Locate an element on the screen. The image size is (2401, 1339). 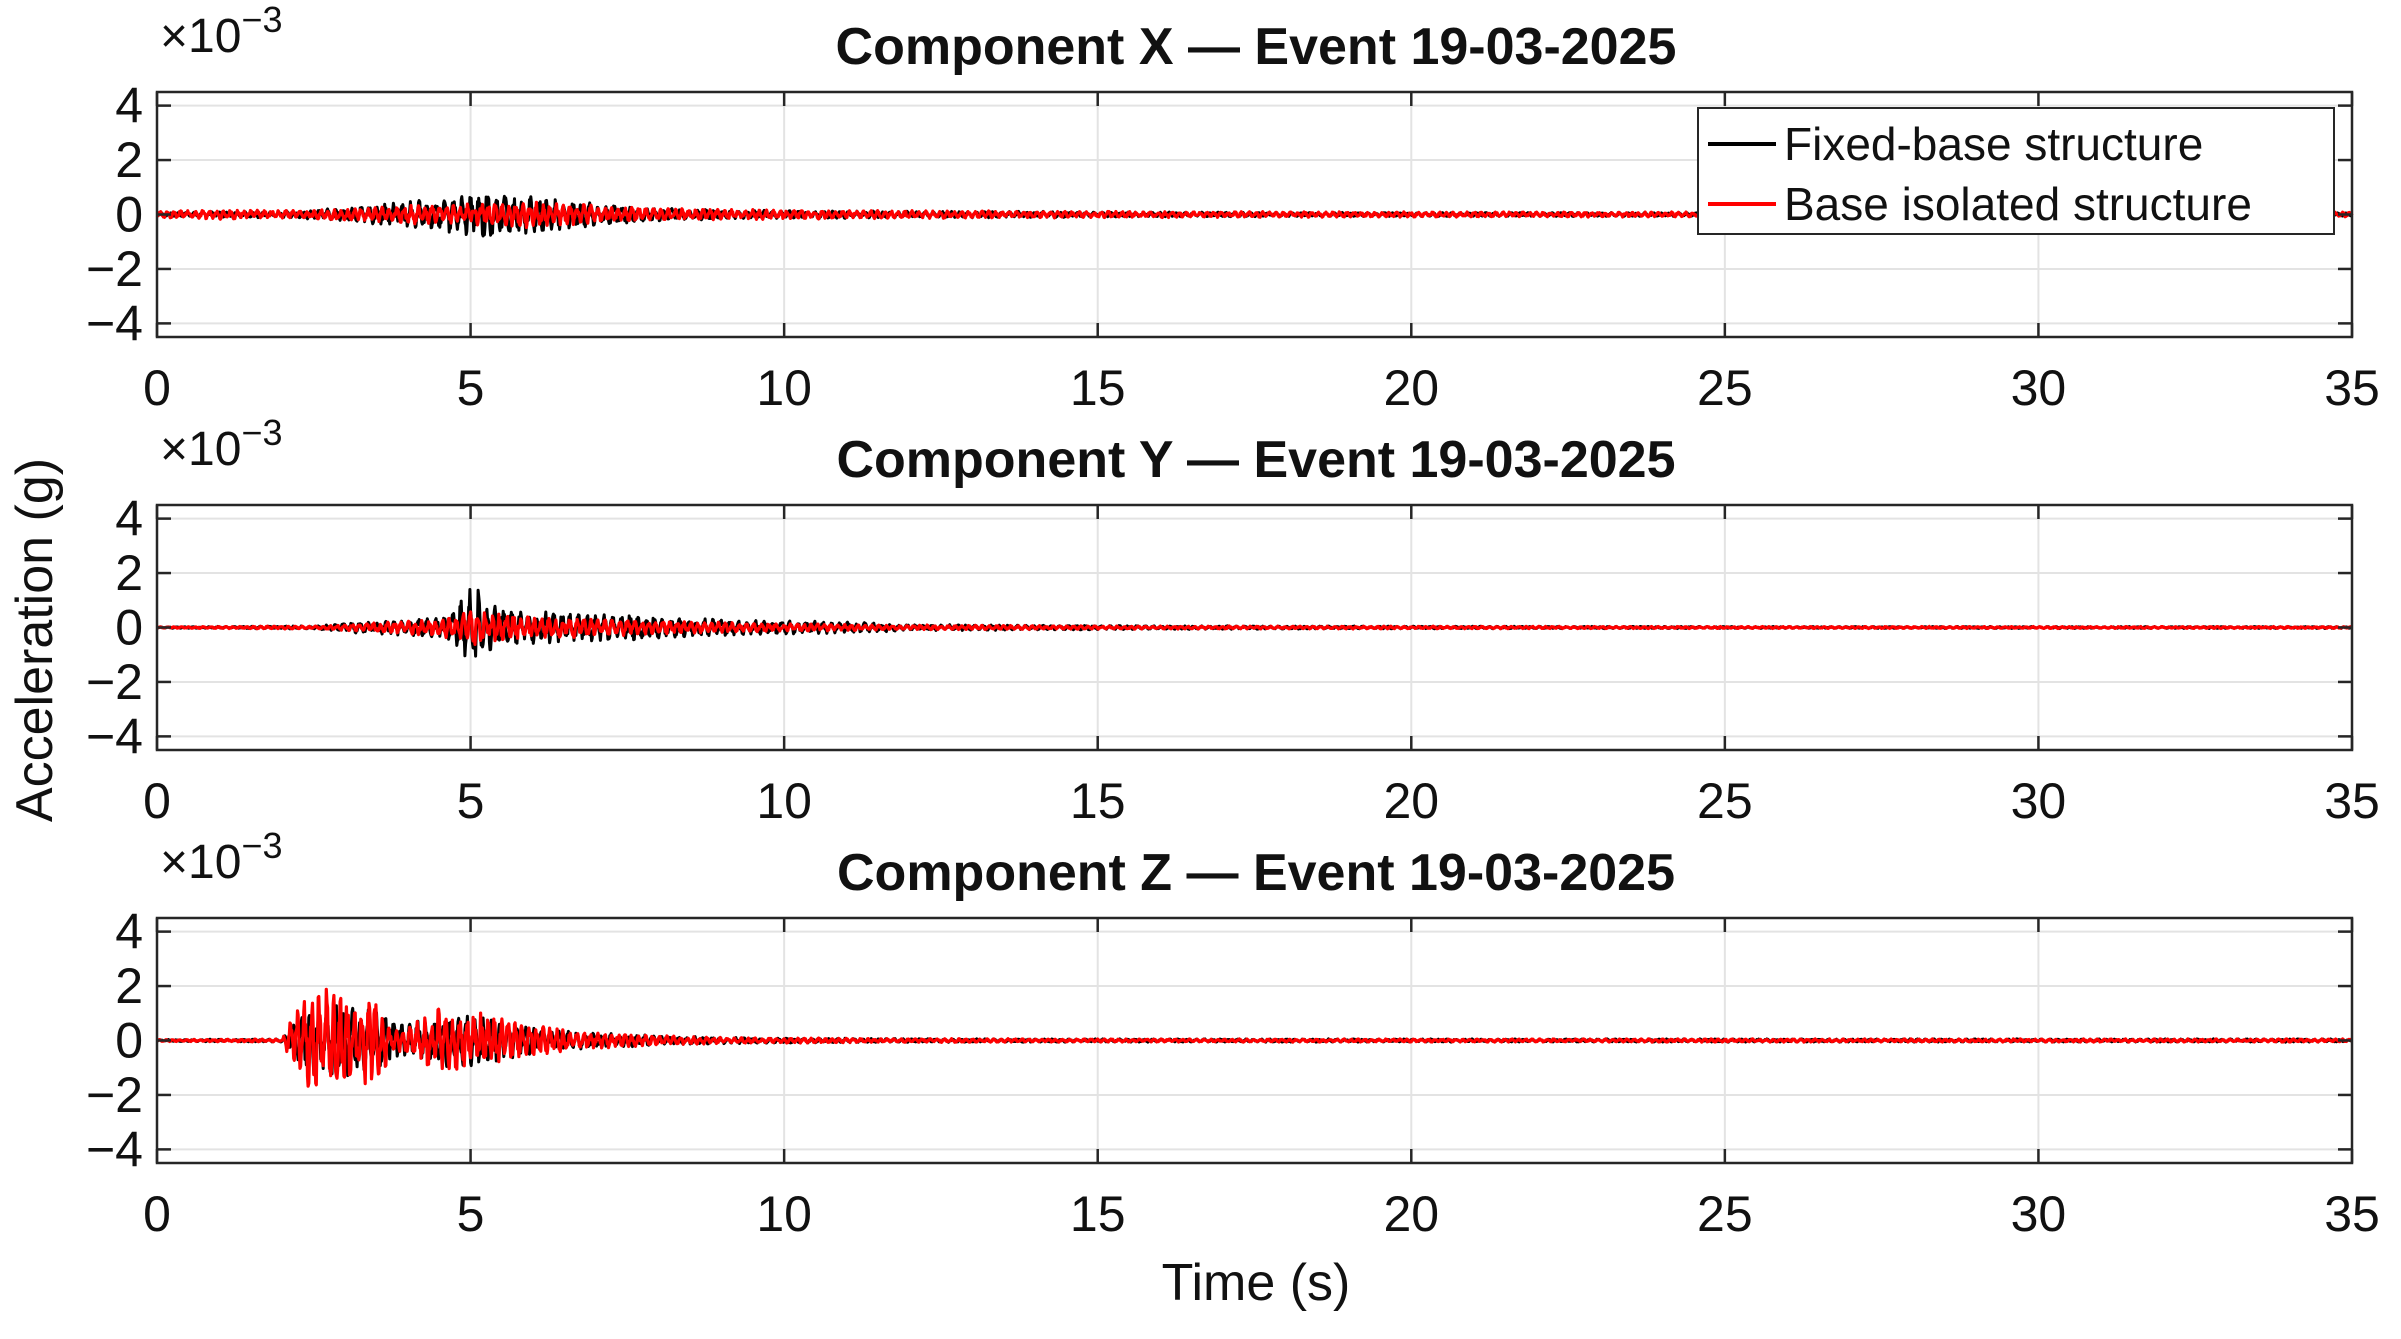
y-axis-label: Acceleration (g) is located at coordinates (35, 640).